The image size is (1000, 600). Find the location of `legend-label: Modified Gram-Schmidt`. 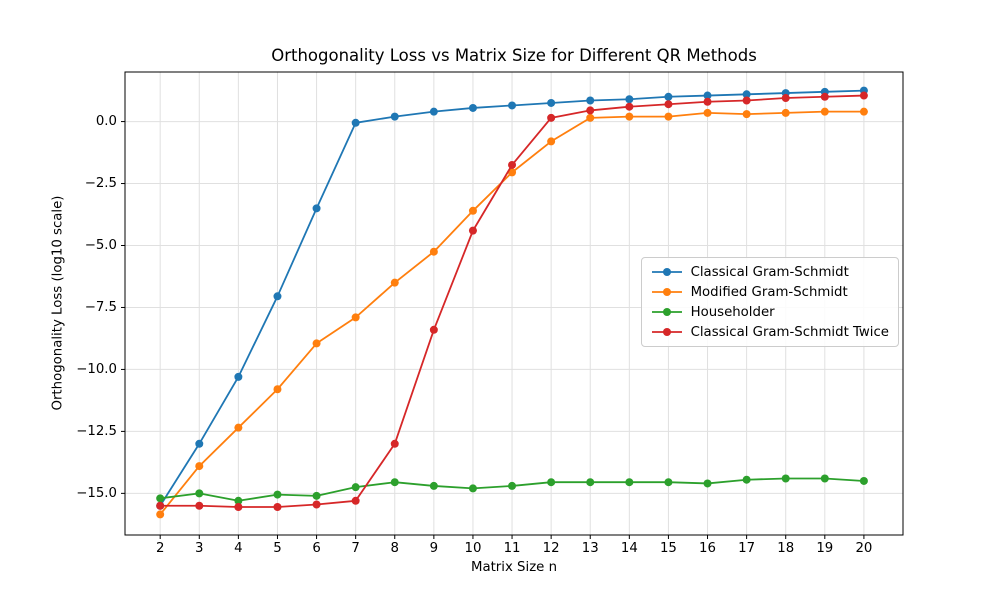

legend-label: Modified Gram-Schmidt is located at coordinates (769, 292).